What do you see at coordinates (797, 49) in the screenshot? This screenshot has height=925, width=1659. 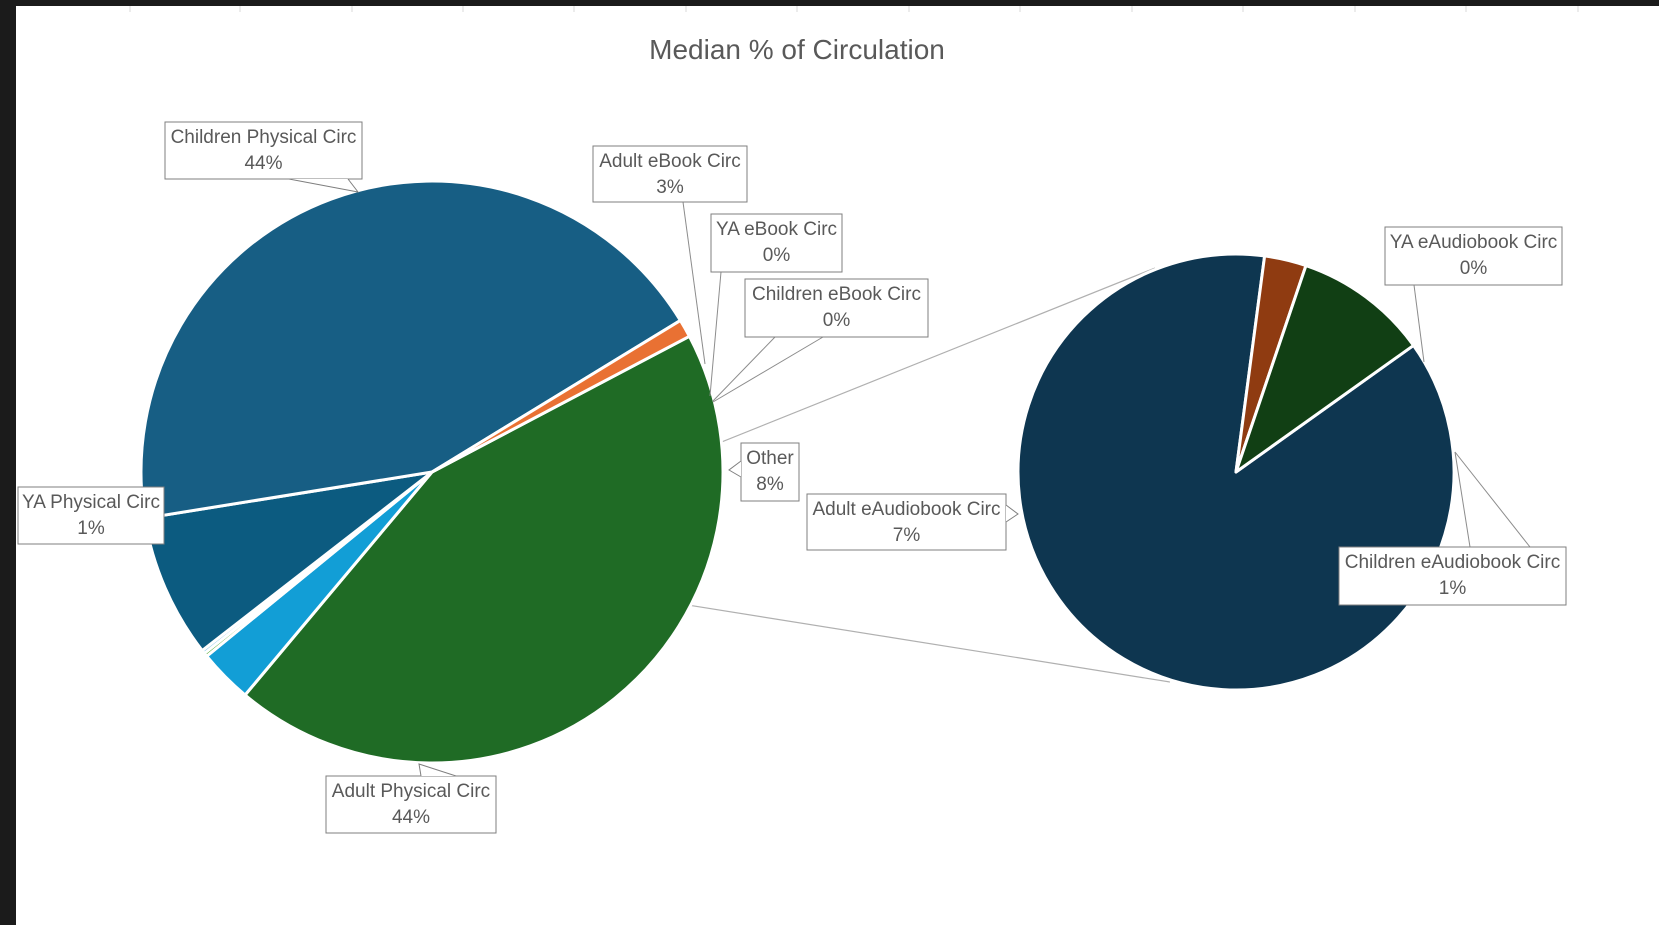 I see `chart-title: Median % of Circulation` at bounding box center [797, 49].